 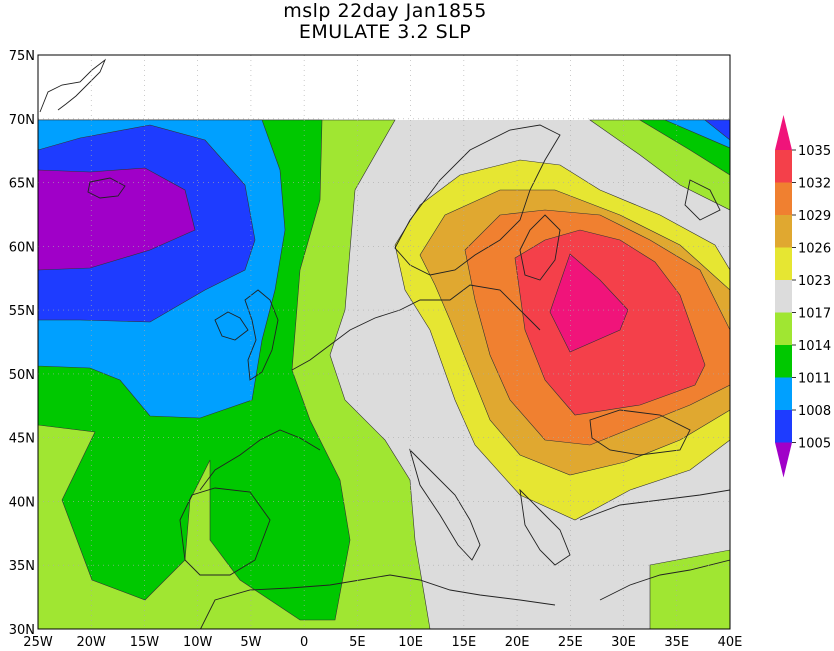 What do you see at coordinates (385, 32) in the screenshot?
I see `plot-title-line2: EMULATE 3.2 SLP` at bounding box center [385, 32].